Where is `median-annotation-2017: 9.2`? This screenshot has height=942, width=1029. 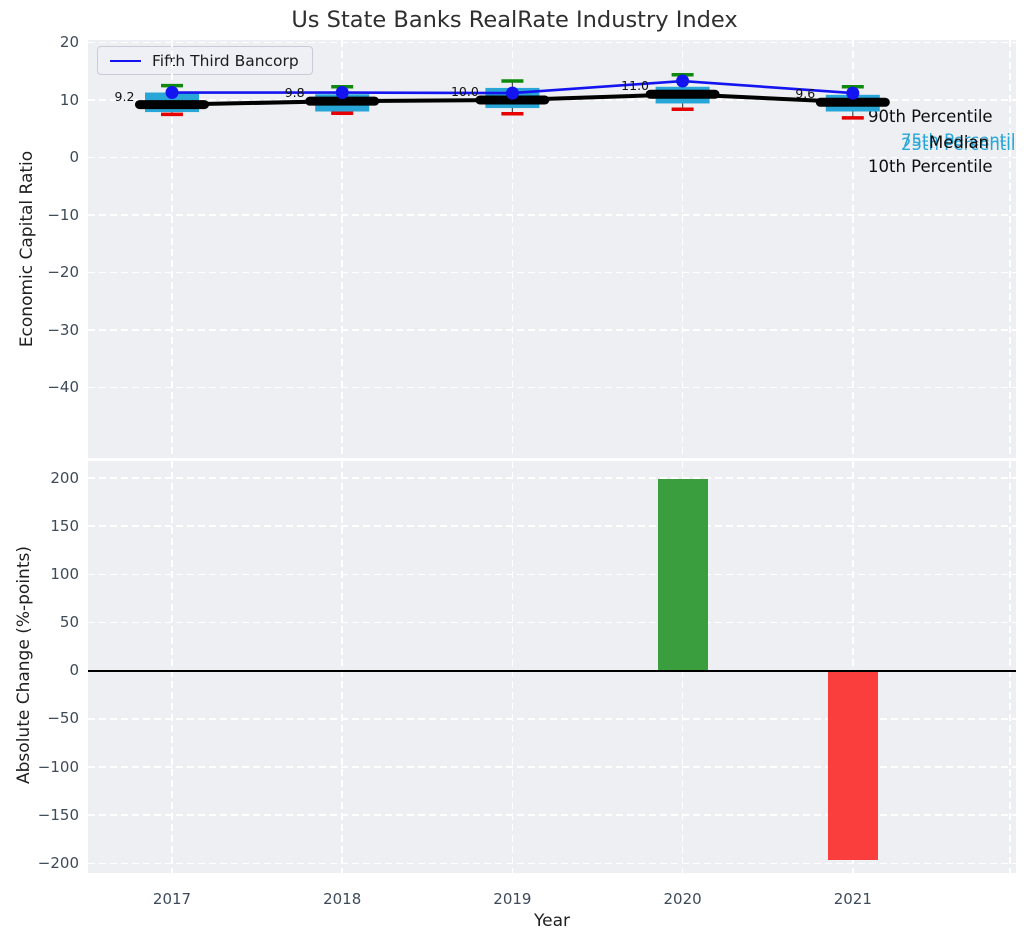 median-annotation-2017: 9.2 is located at coordinates (124, 96).